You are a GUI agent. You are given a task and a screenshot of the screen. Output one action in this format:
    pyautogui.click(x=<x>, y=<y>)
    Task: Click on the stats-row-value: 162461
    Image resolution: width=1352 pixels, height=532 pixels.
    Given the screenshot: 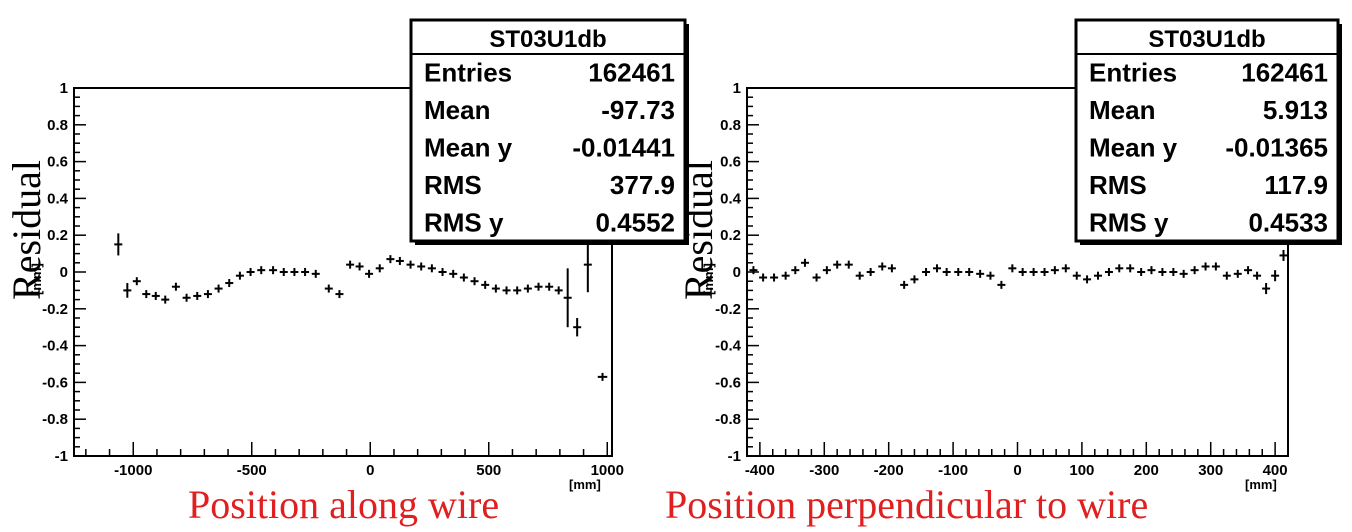 What is the action you would take?
    pyautogui.click(x=631, y=73)
    